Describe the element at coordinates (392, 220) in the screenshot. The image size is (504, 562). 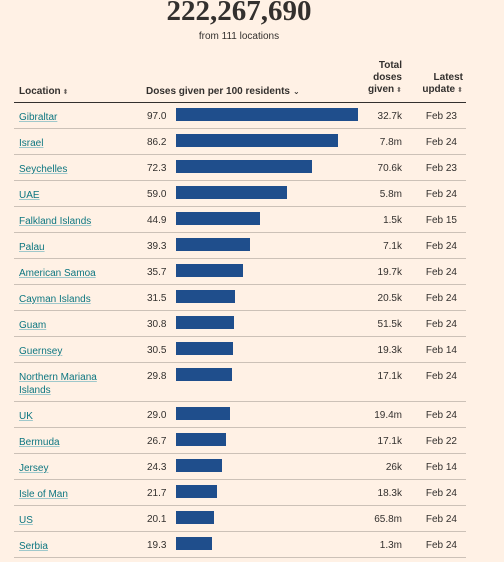
I see `total-doses-value: 1.5k` at that location.